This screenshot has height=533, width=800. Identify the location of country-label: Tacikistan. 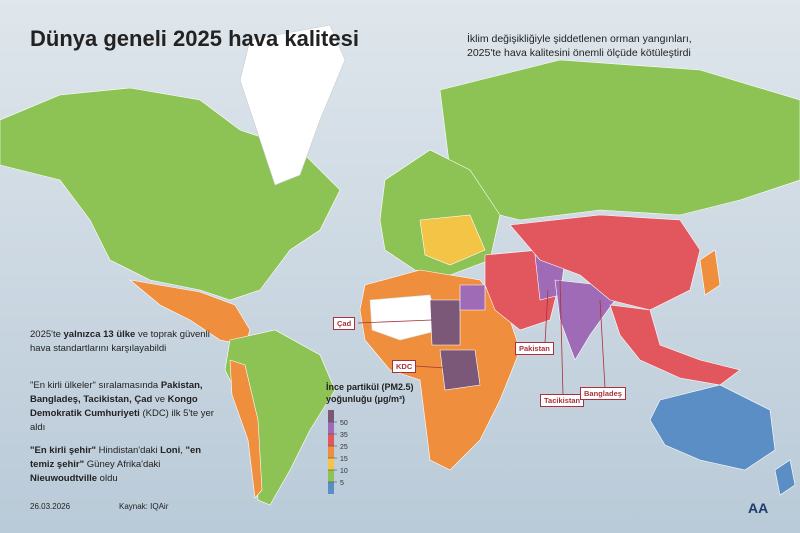
(562, 400).